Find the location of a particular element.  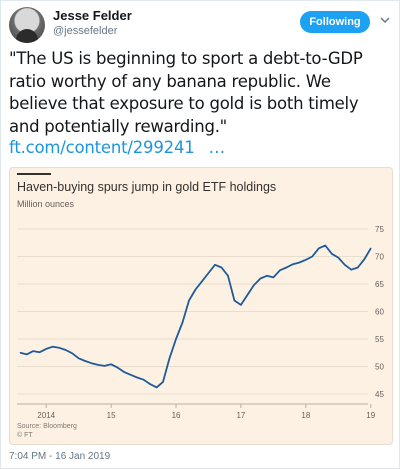

x-tick-label: 15 is located at coordinates (111, 415).